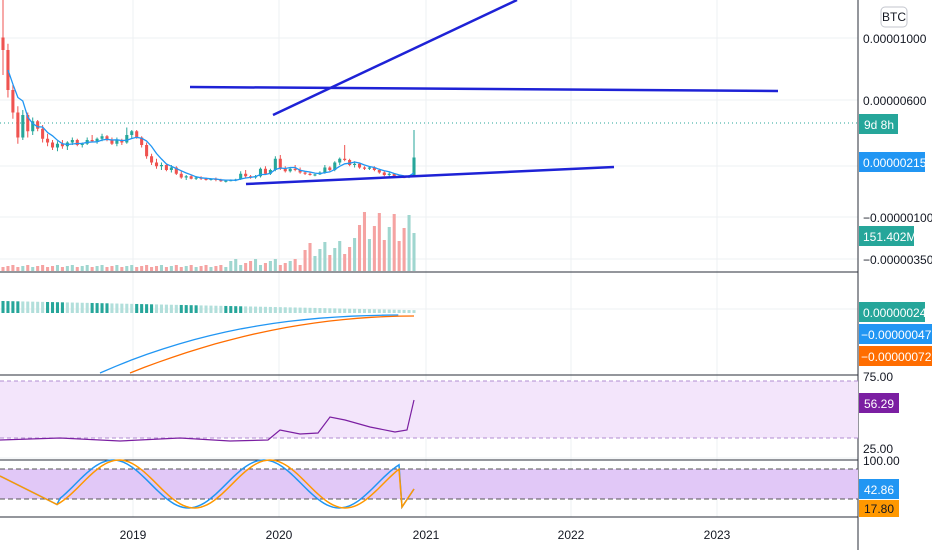  Describe the element at coordinates (894, 17) in the screenshot. I see `currency-badge` at that location.